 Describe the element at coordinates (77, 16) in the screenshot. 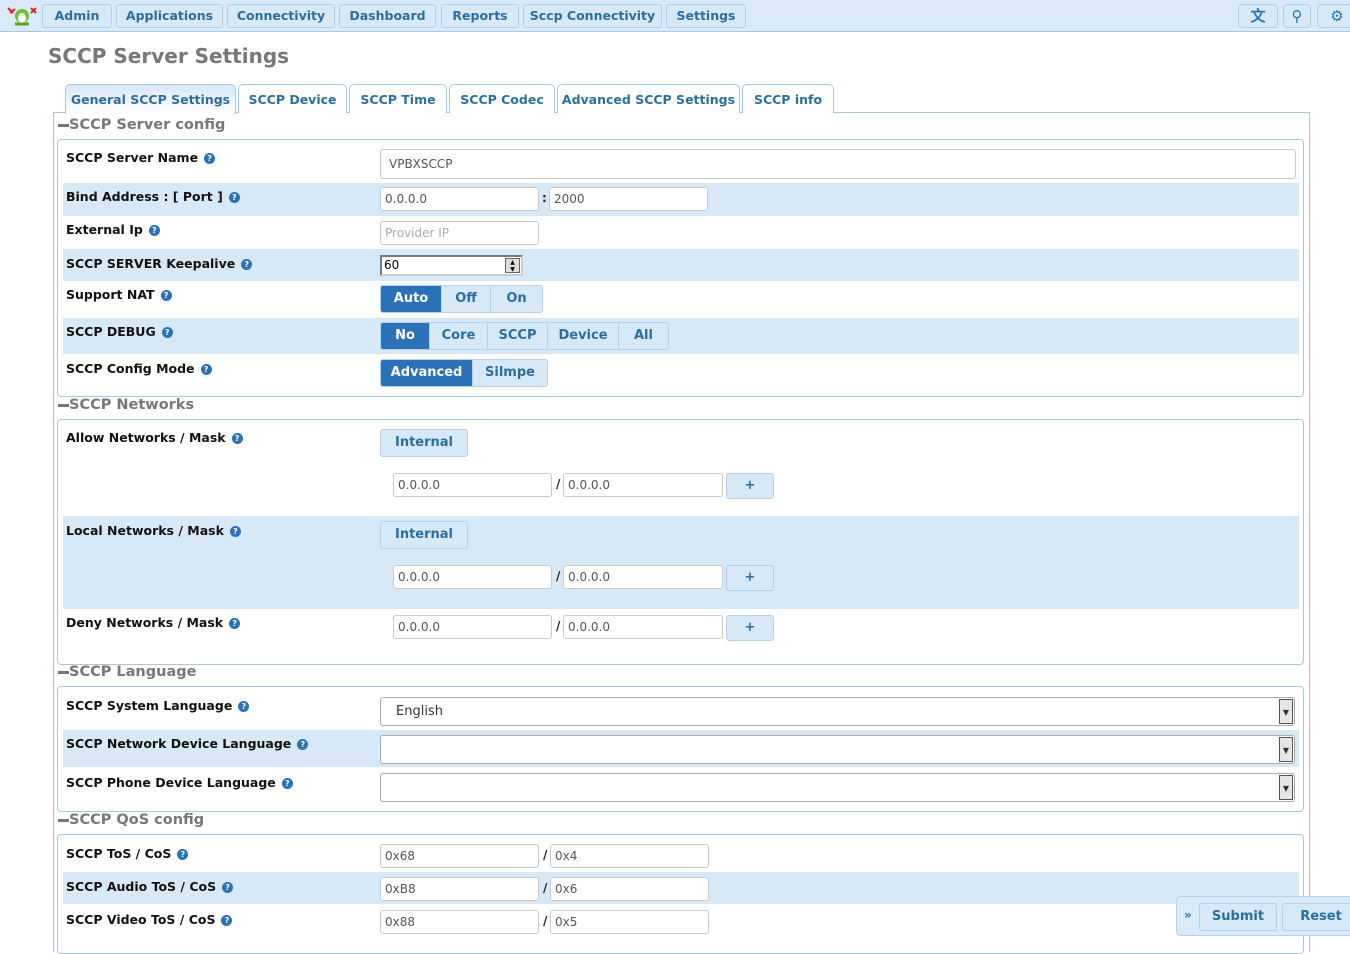

I see `nav-admin: Admin` at that location.